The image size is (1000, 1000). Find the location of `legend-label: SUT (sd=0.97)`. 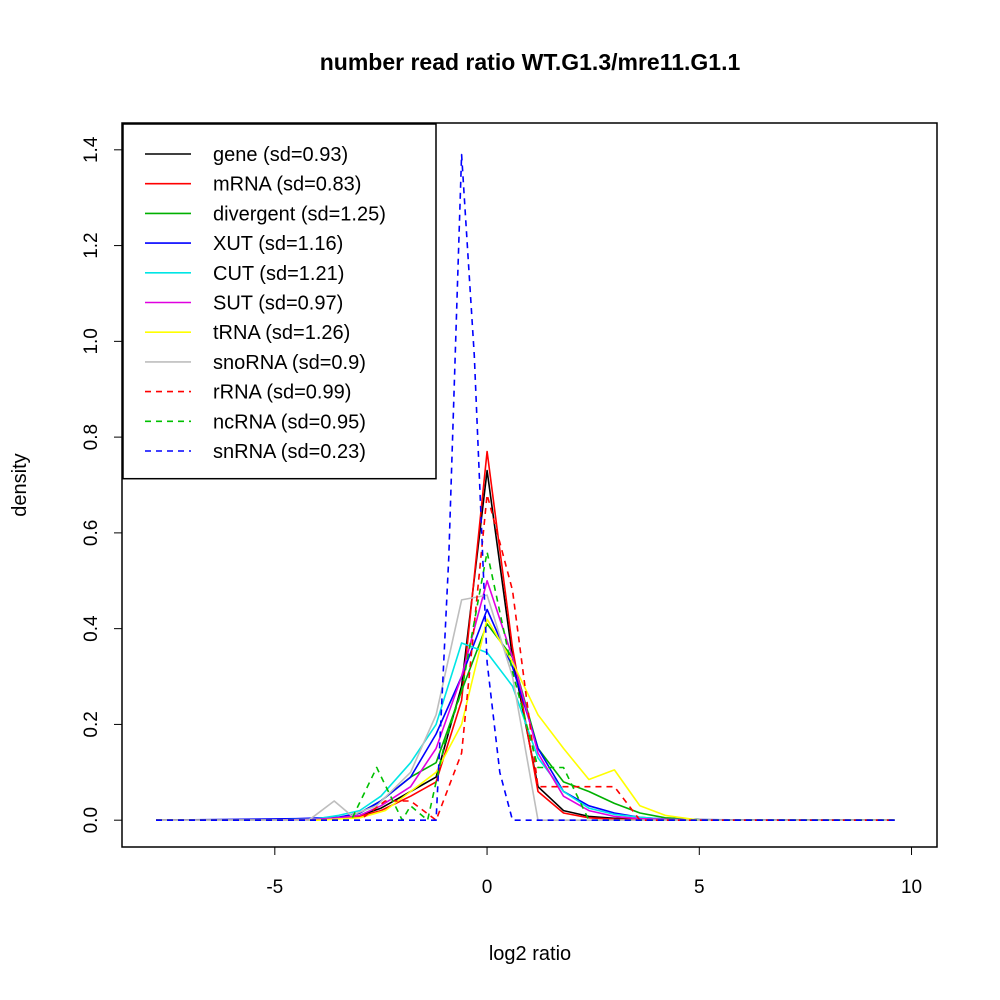

legend-label: SUT (sd=0.97) is located at coordinates (278, 304).